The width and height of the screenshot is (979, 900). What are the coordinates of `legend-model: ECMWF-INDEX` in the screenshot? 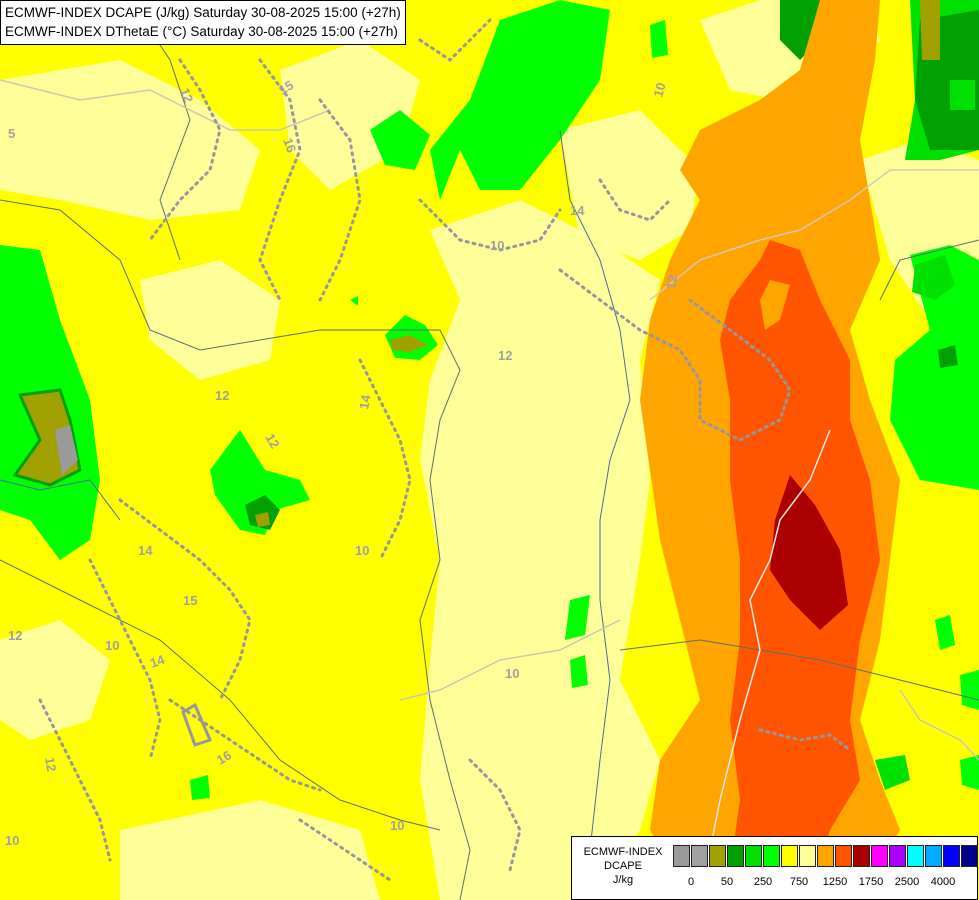 It's located at (623, 852).